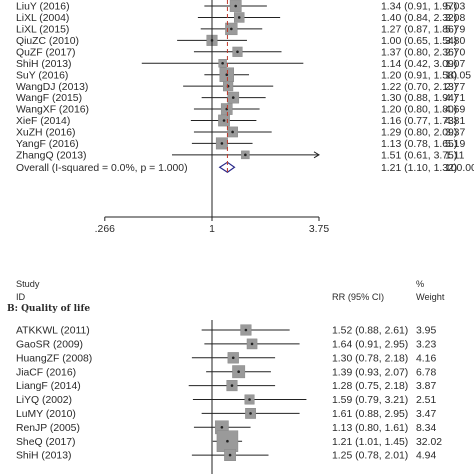 The width and height of the screenshot is (474, 474). What do you see at coordinates (419, 144) in the screenshot?
I see `ci-value: 1.13 (0.78, 1.65)` at bounding box center [419, 144].